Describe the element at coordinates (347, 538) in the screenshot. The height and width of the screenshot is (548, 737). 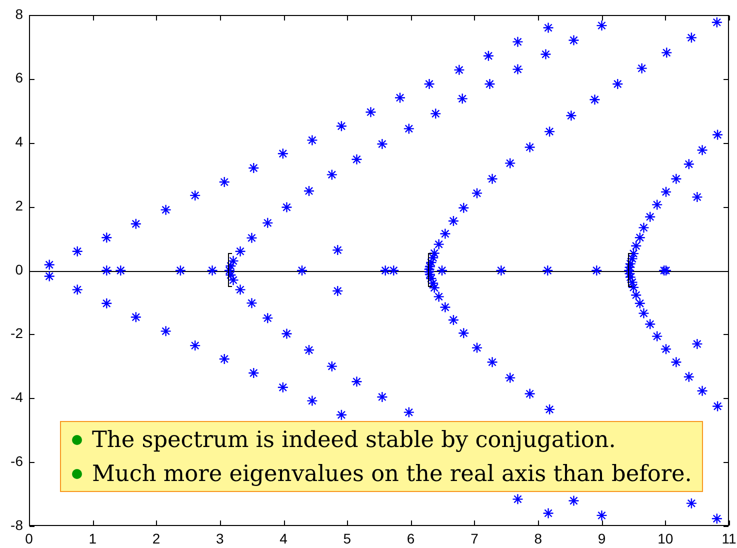
I see `x-tick-label: 5` at that location.